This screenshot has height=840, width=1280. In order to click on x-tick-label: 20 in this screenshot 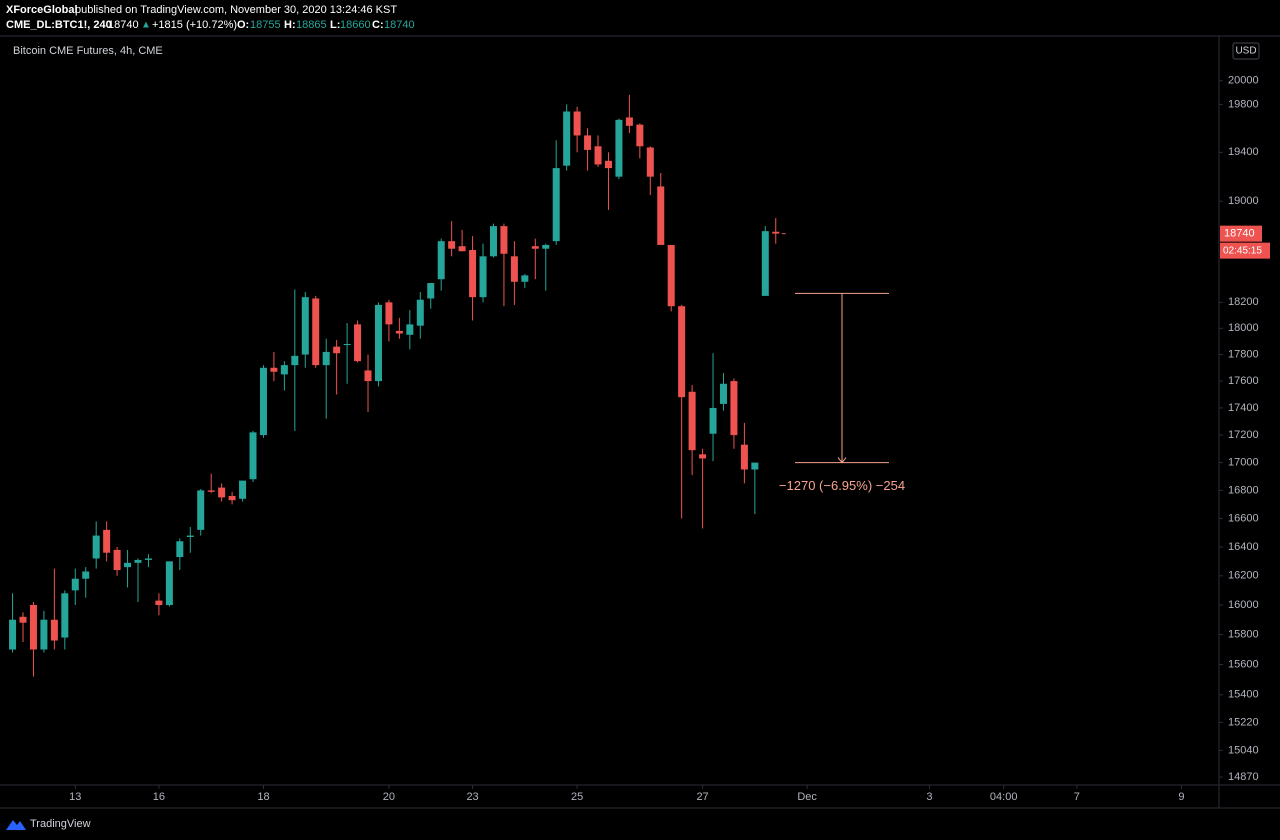, I will do `click(389, 797)`.